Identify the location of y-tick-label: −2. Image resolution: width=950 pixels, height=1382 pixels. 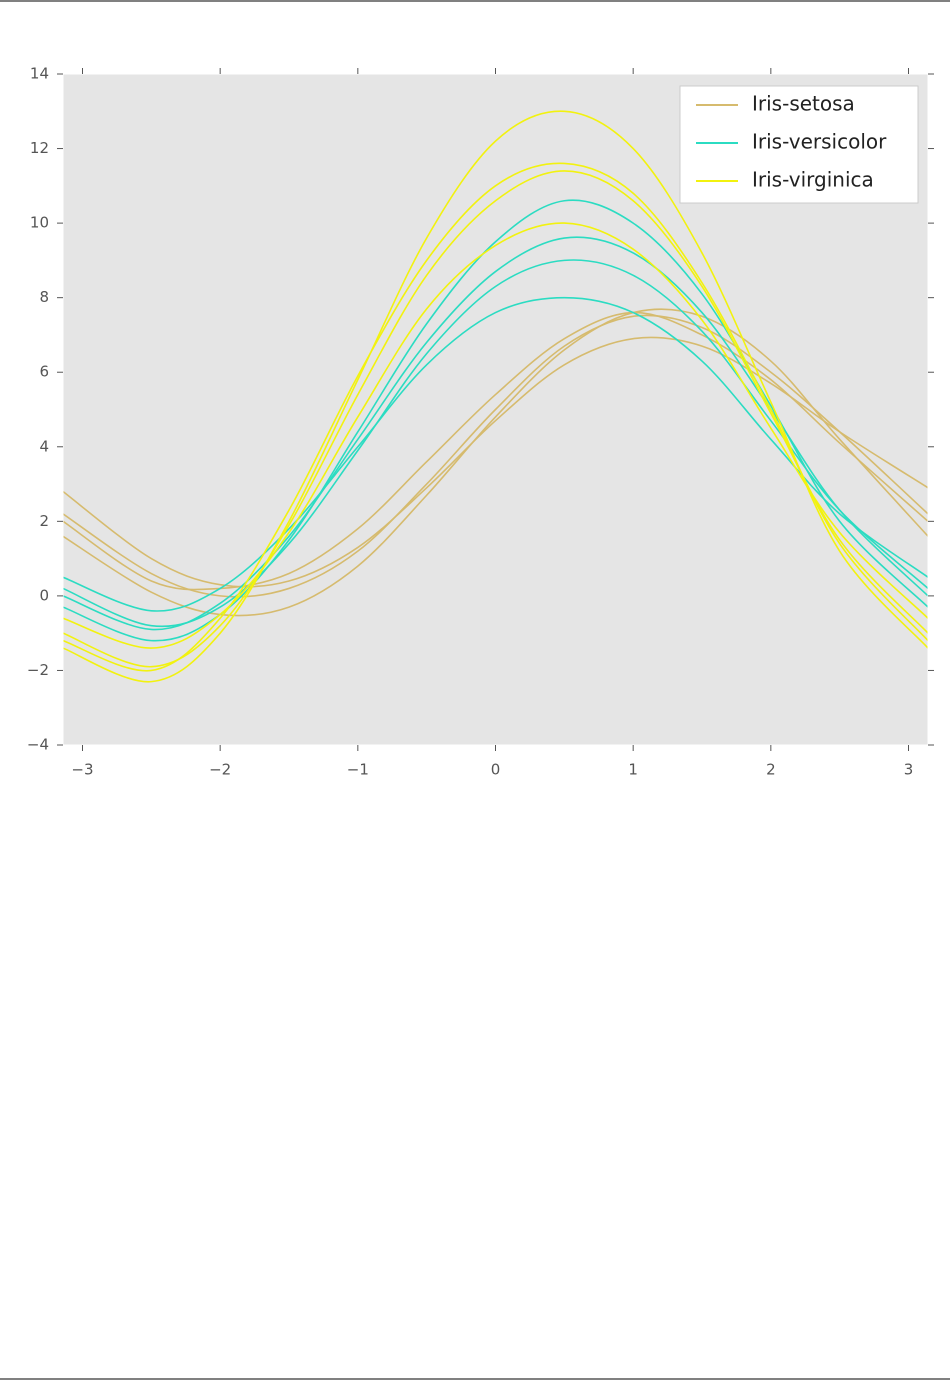
(38, 670).